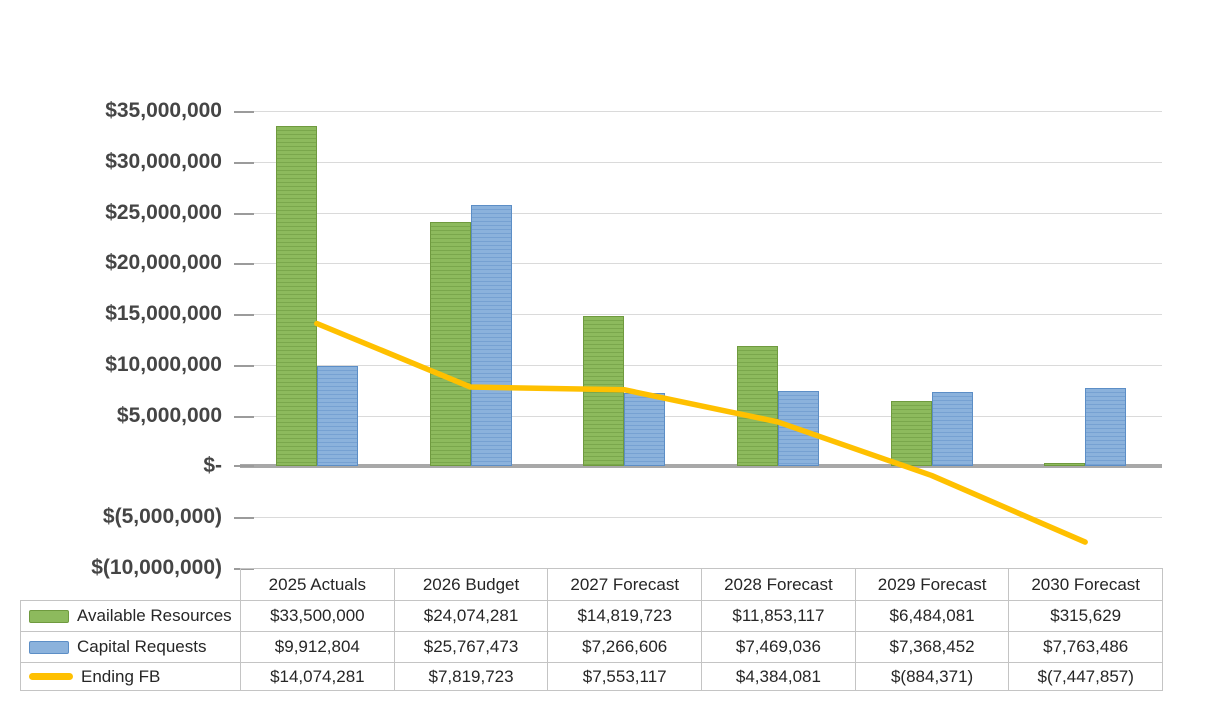  I want to click on y-axis-label: $25,000,000, so click(163, 212).